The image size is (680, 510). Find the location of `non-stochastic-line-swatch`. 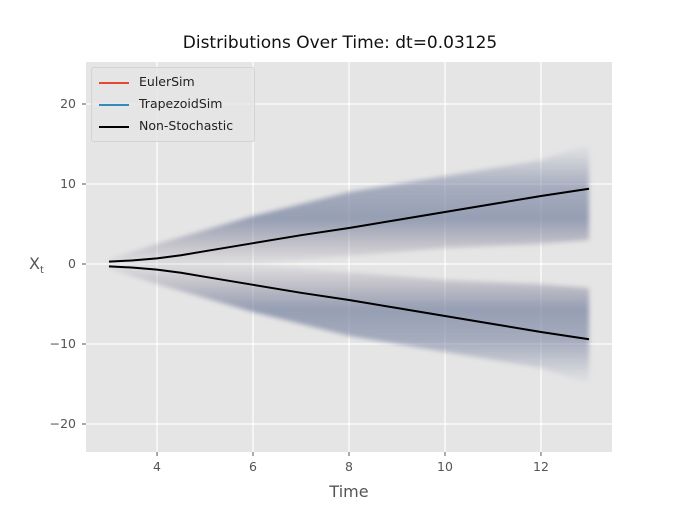

non-stochastic-line-swatch is located at coordinates (114, 127).